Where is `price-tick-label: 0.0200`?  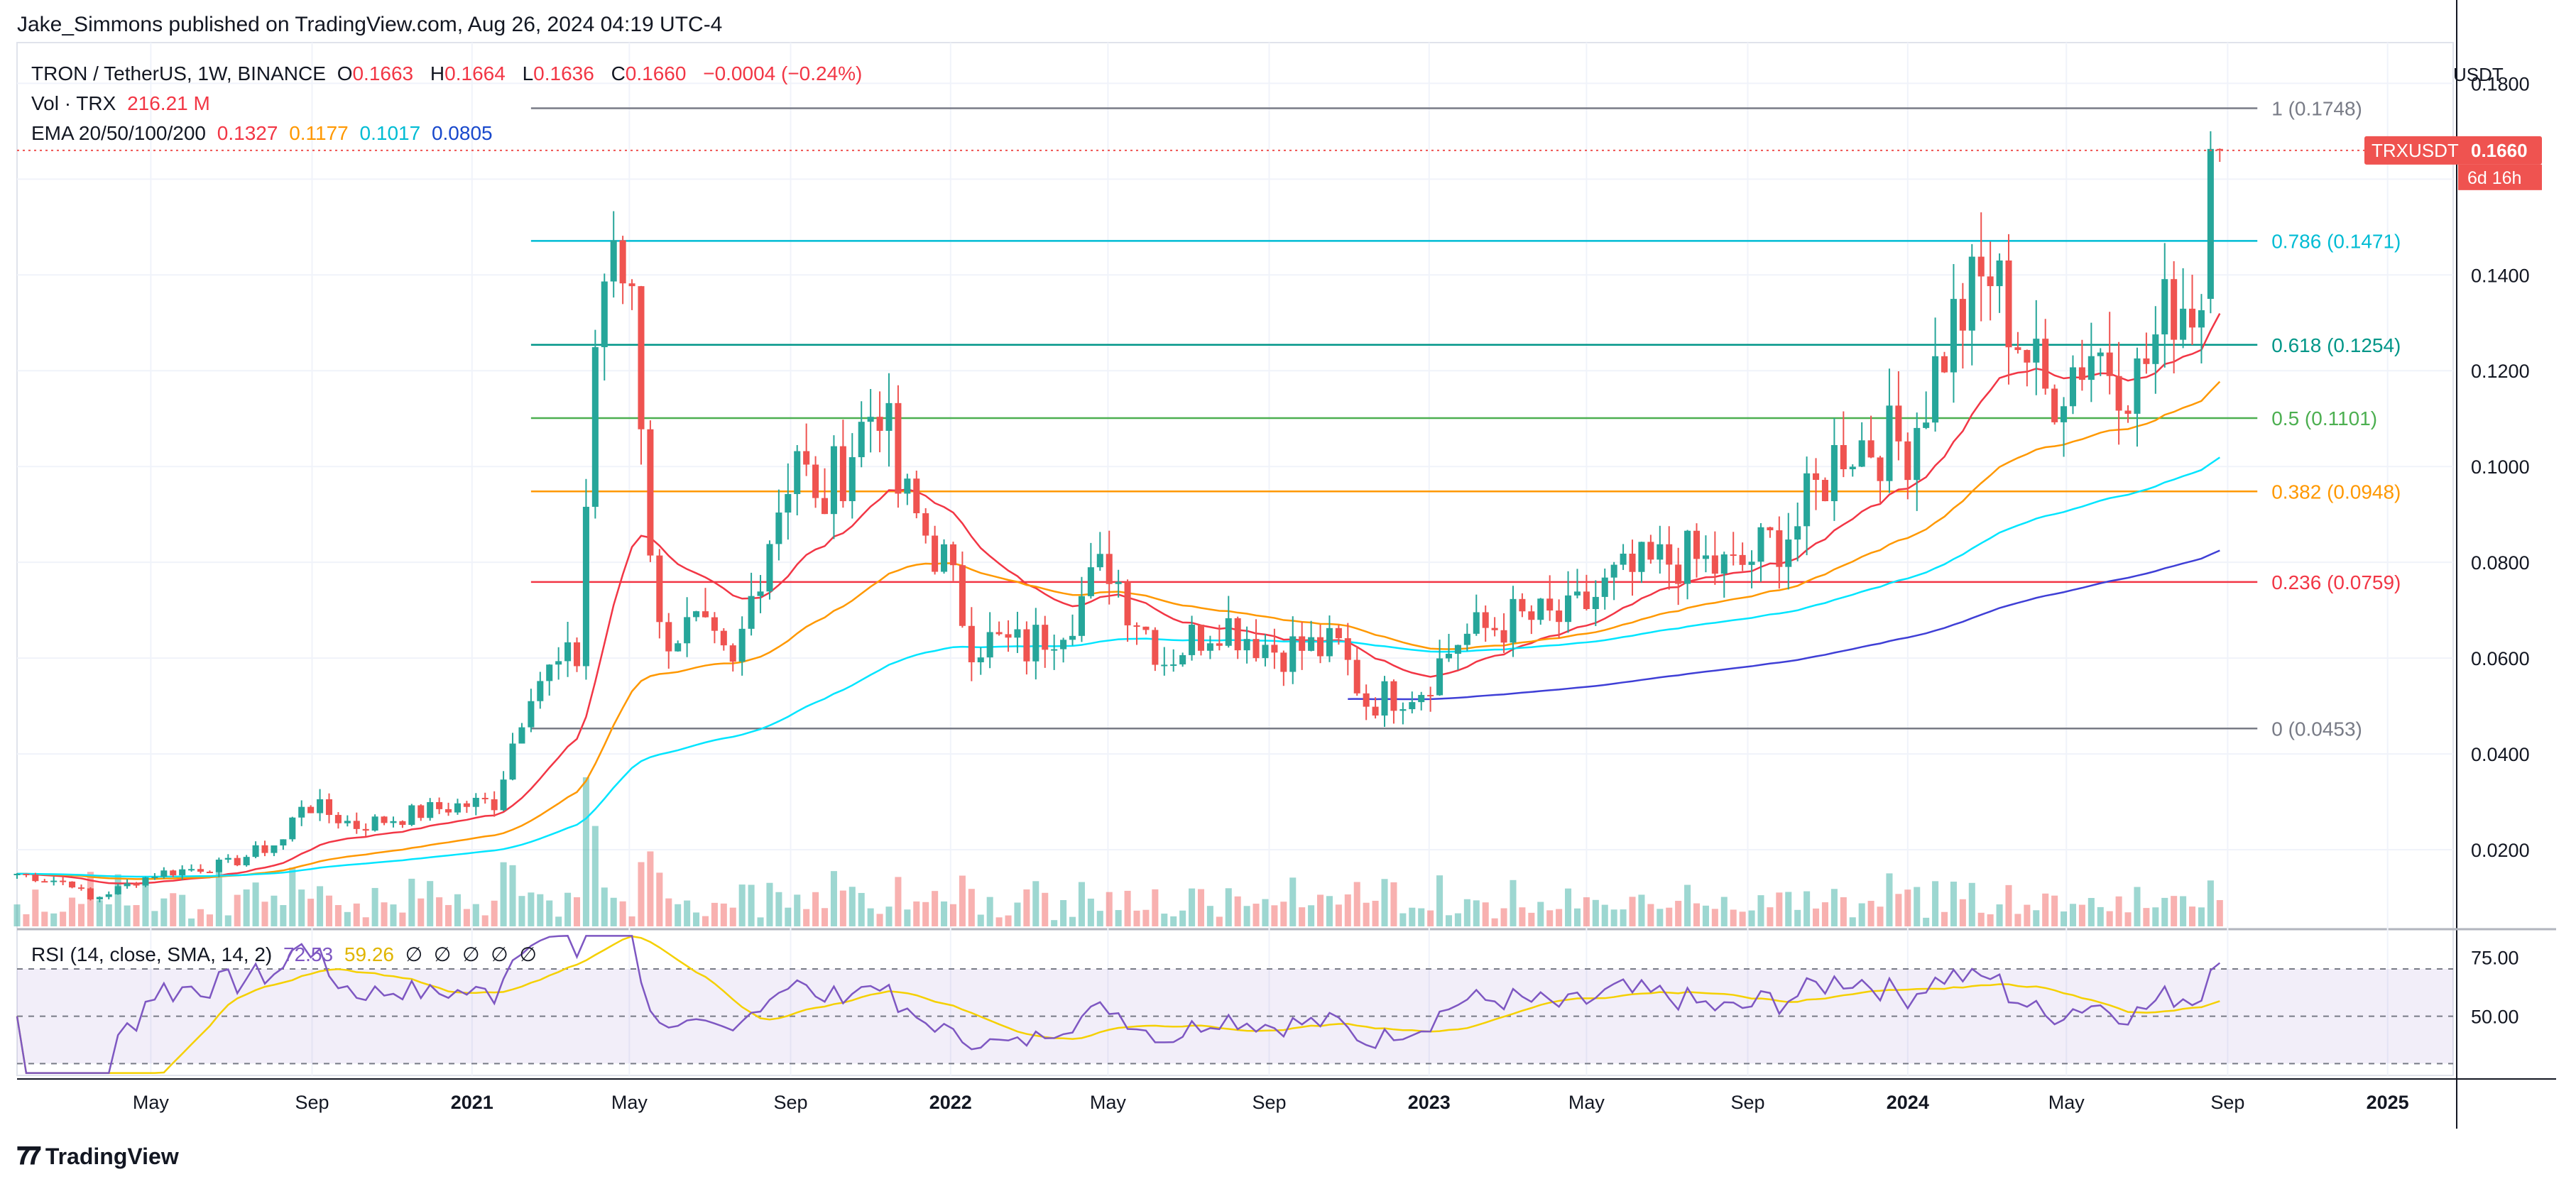
price-tick-label: 0.0200 is located at coordinates (2500, 850).